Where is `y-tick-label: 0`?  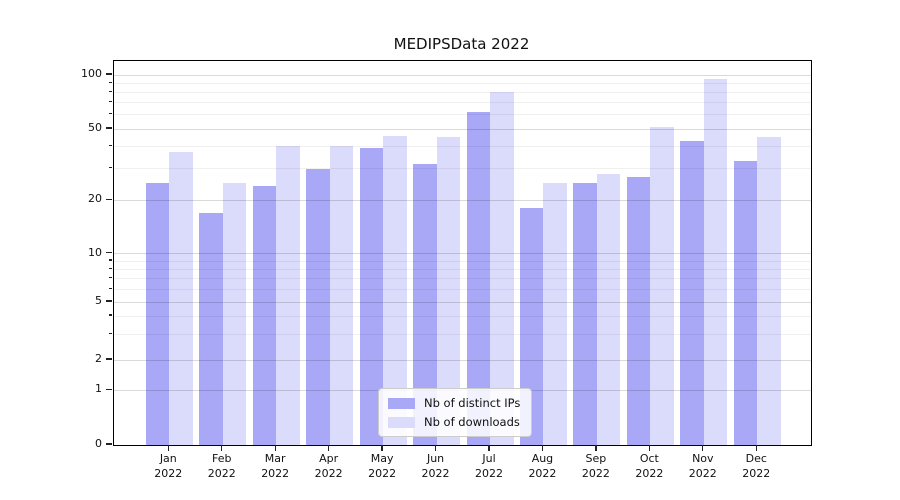 y-tick-label: 0 is located at coordinates (98, 443).